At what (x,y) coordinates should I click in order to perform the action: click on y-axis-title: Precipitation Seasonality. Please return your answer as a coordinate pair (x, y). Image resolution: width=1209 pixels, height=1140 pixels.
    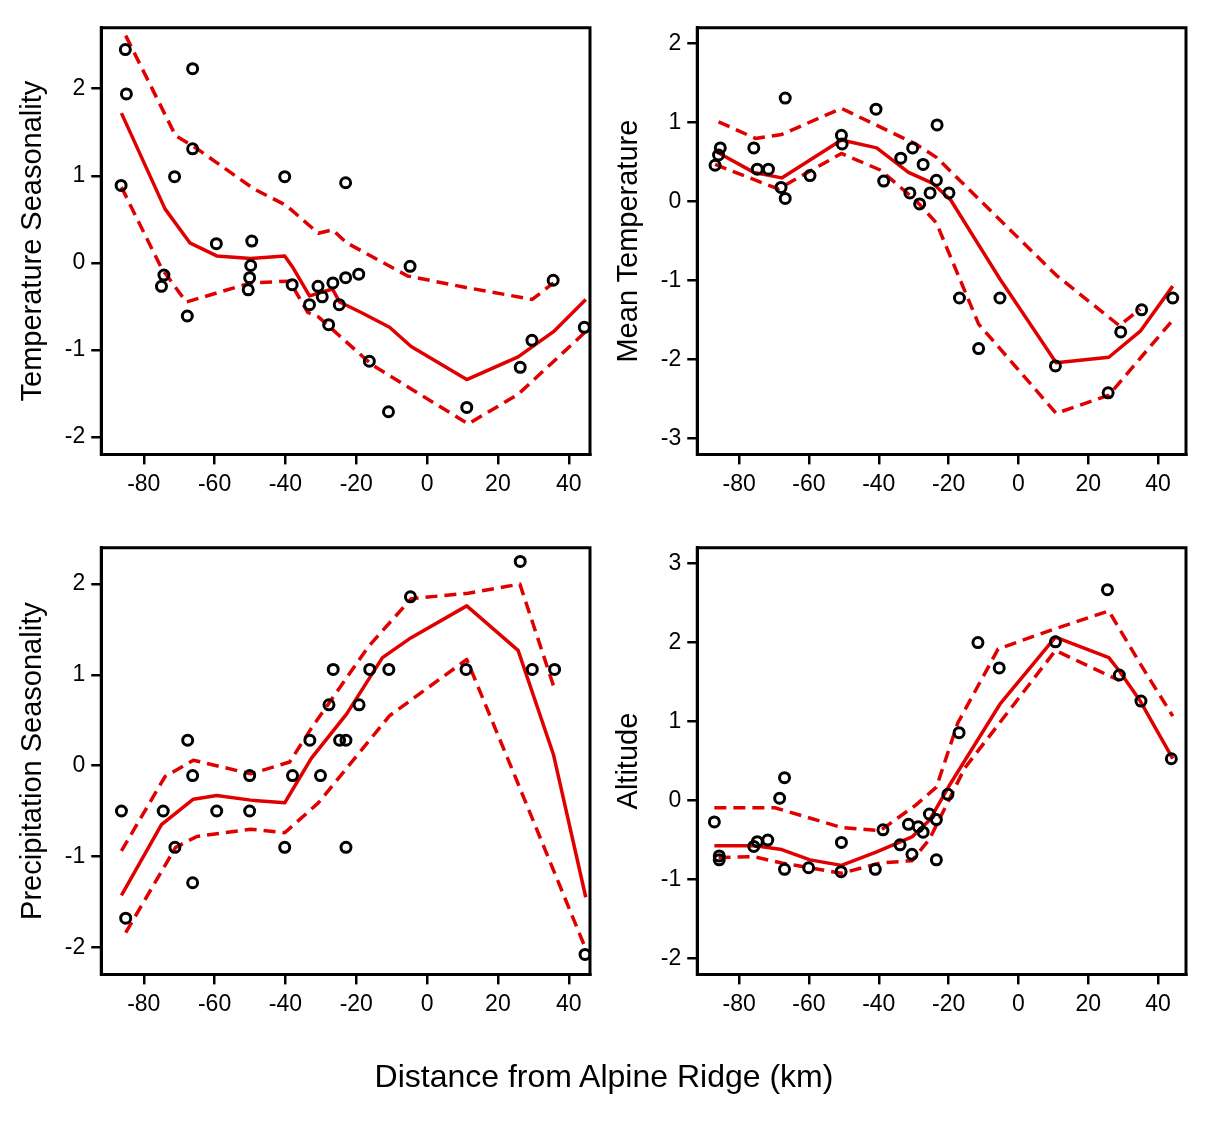
    Looking at the image, I should click on (31, 760).